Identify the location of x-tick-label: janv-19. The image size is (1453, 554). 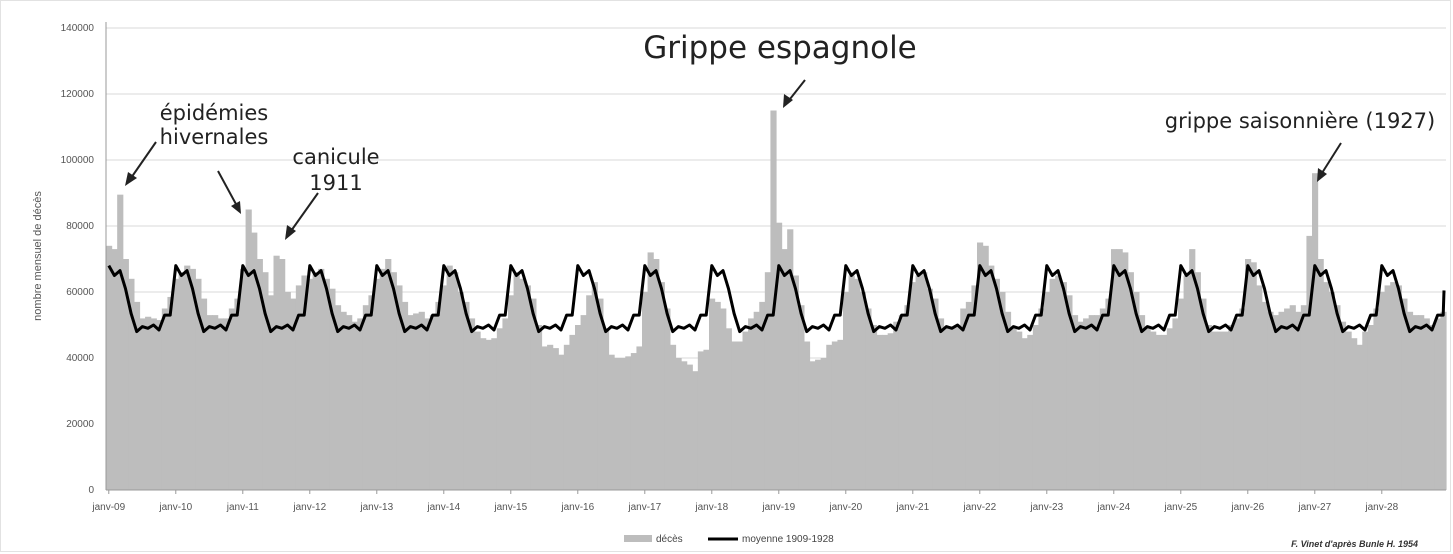
(778, 507).